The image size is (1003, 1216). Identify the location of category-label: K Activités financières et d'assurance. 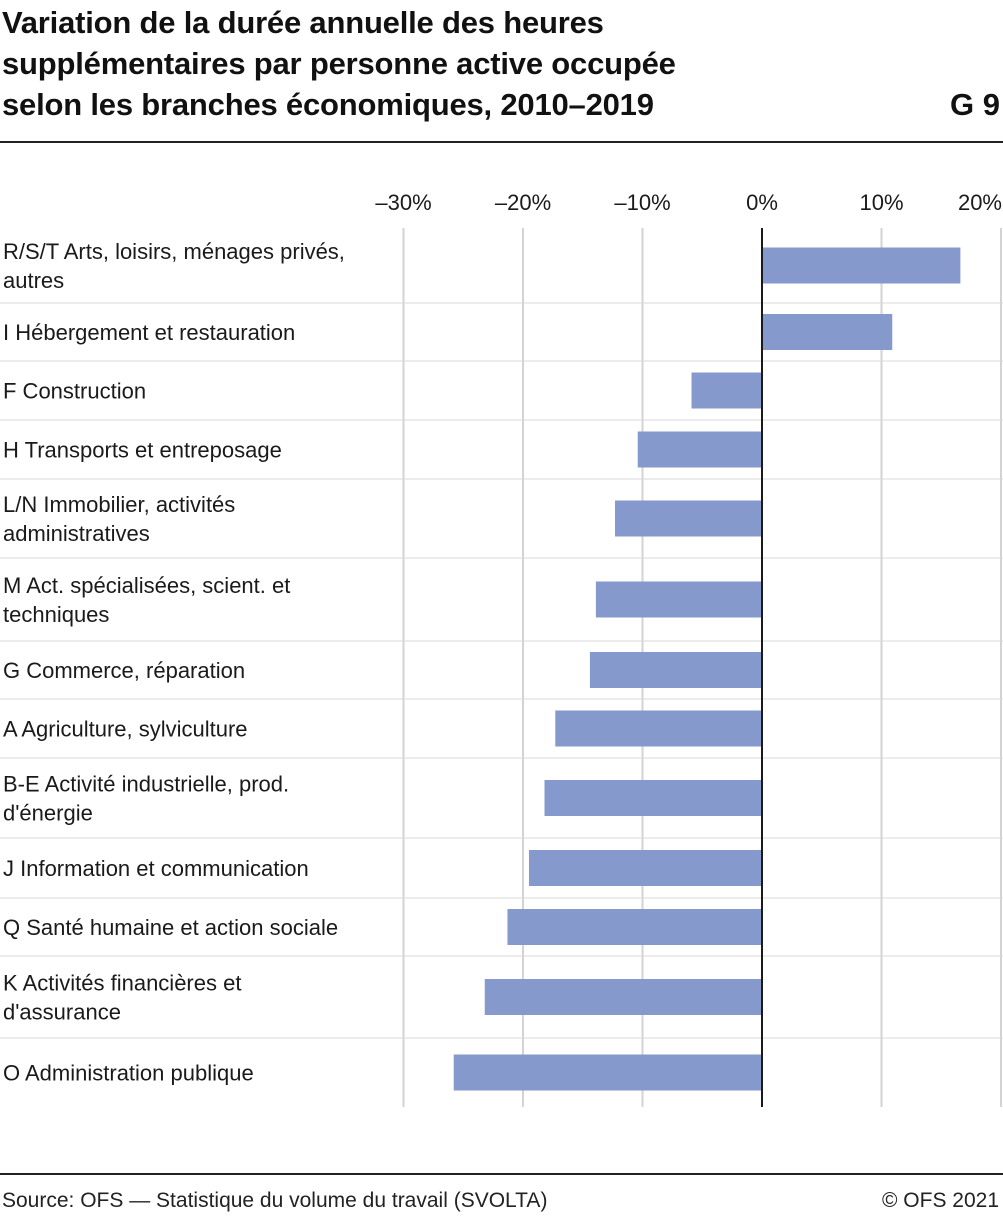
(122, 998).